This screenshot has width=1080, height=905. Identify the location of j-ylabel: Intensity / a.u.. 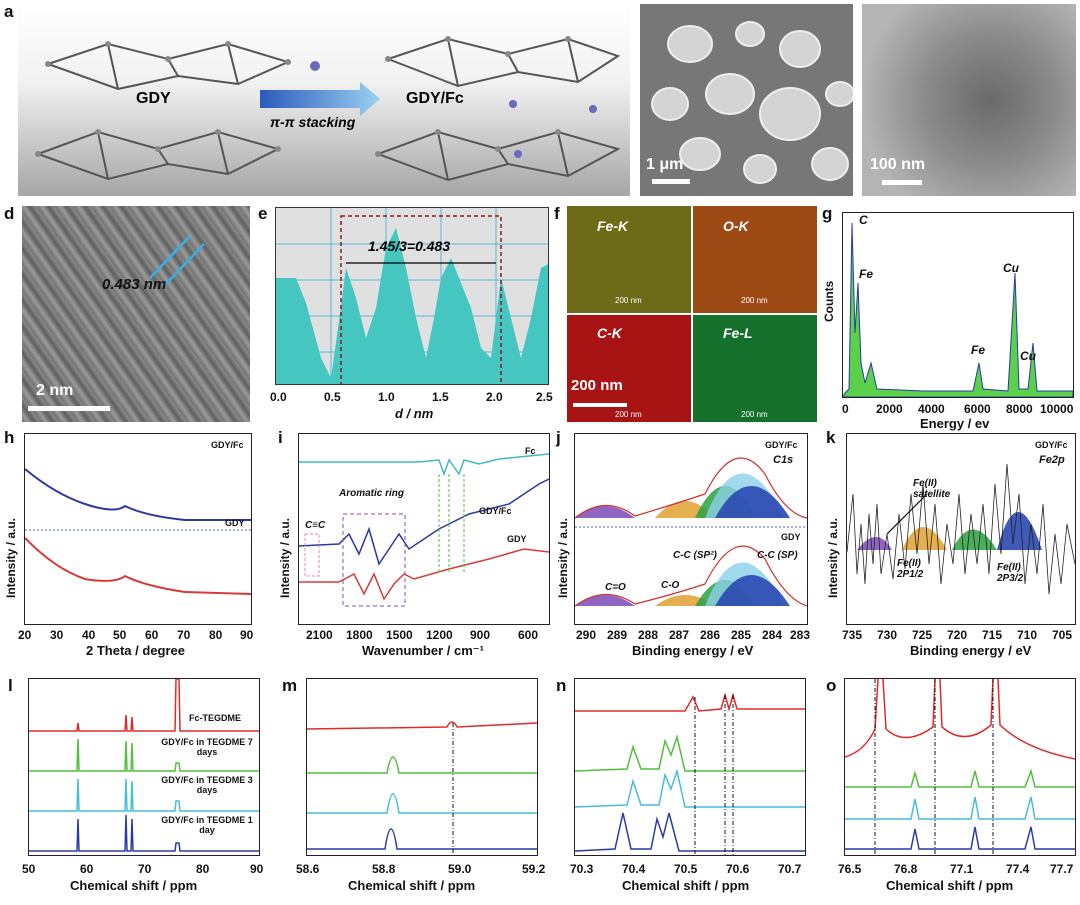
(563, 557).